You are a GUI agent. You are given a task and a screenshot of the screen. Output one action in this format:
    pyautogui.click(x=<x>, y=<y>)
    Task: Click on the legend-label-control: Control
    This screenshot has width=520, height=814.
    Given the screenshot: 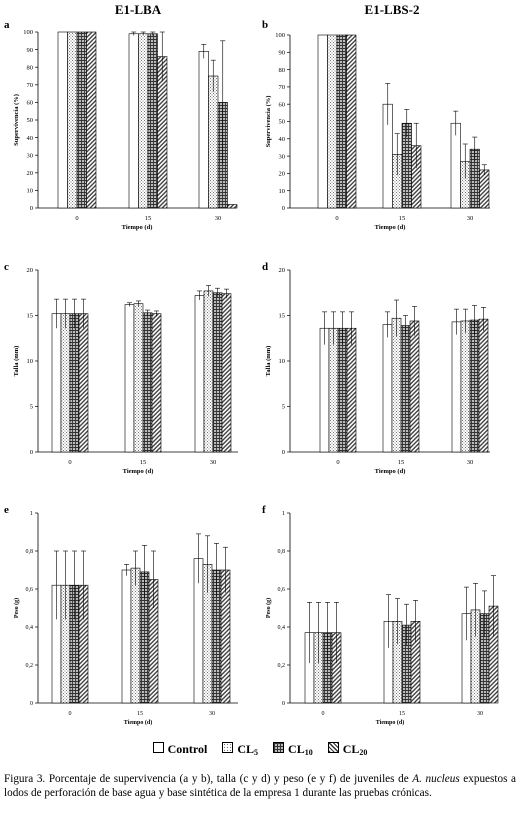 What is the action you would take?
    pyautogui.click(x=187, y=749)
    